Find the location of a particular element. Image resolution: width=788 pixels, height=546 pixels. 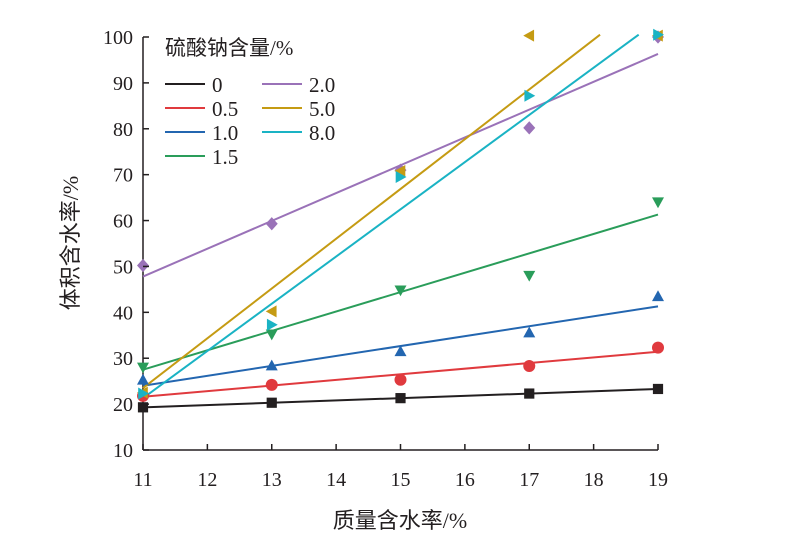

x-tick-label: 16 is located at coordinates (465, 480).